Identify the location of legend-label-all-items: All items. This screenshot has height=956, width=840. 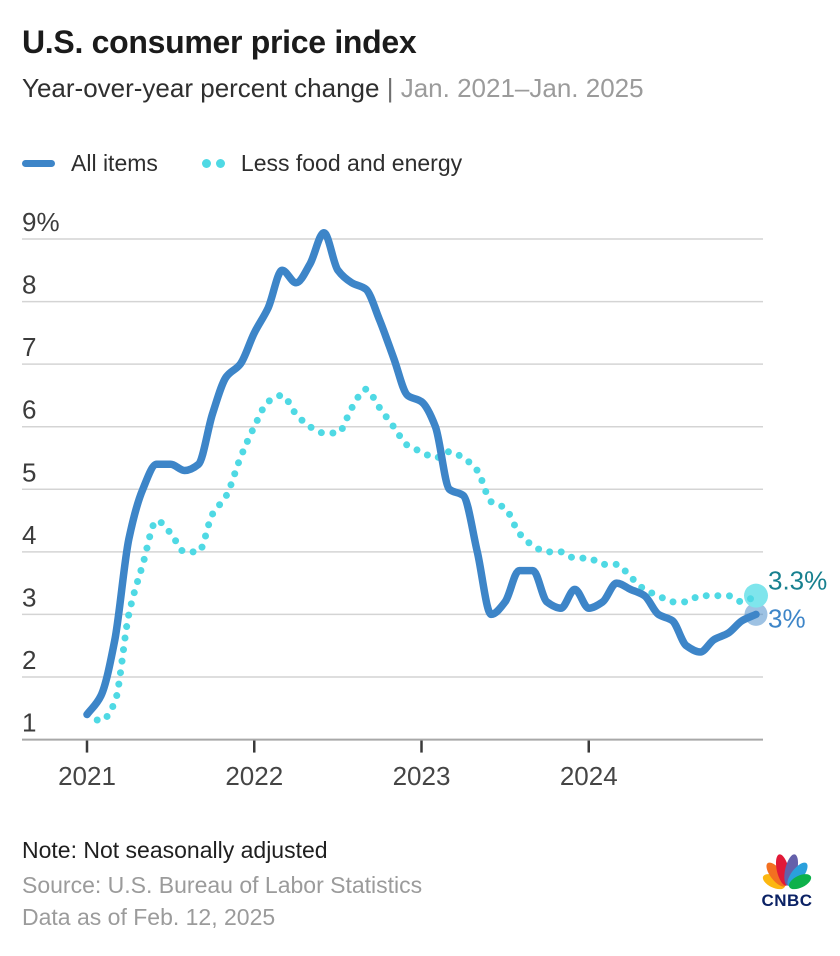
(114, 162).